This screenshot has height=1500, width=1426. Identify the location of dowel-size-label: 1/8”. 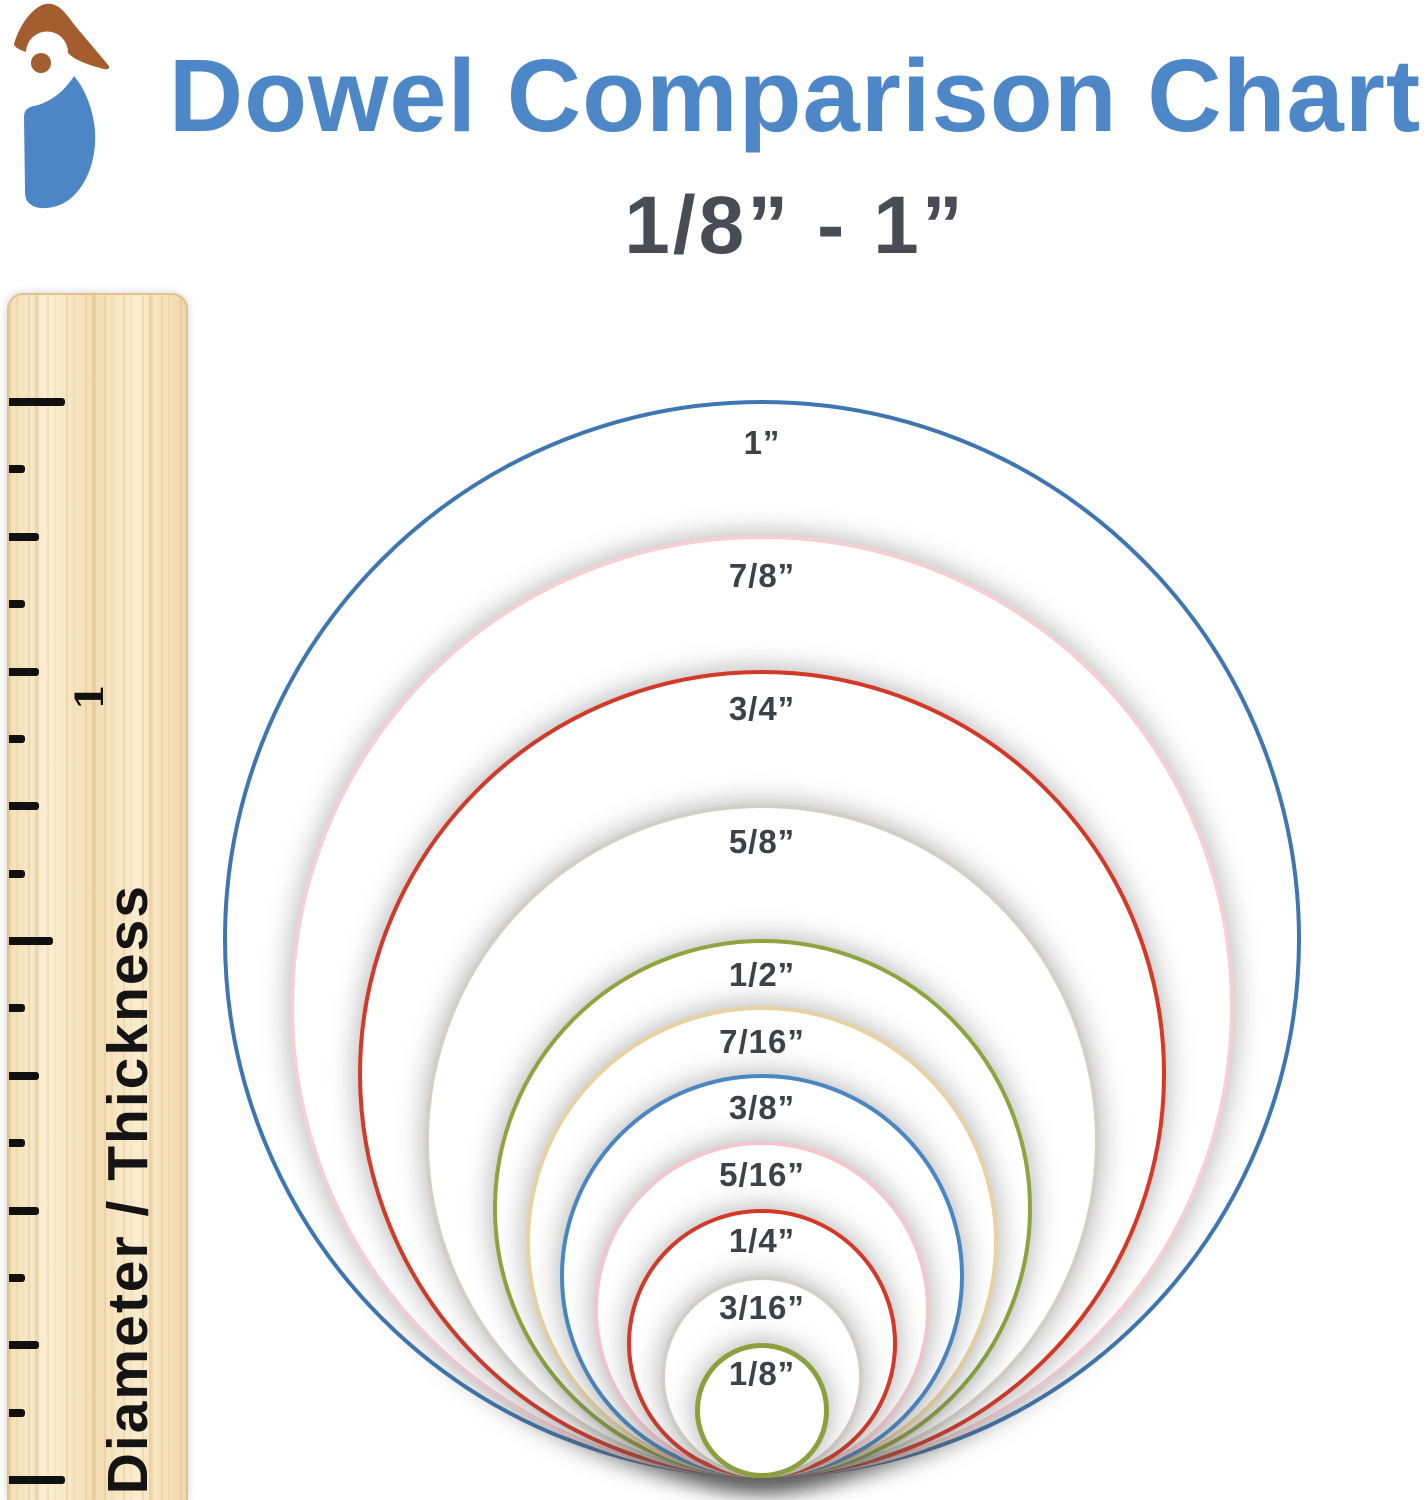
(762, 1373).